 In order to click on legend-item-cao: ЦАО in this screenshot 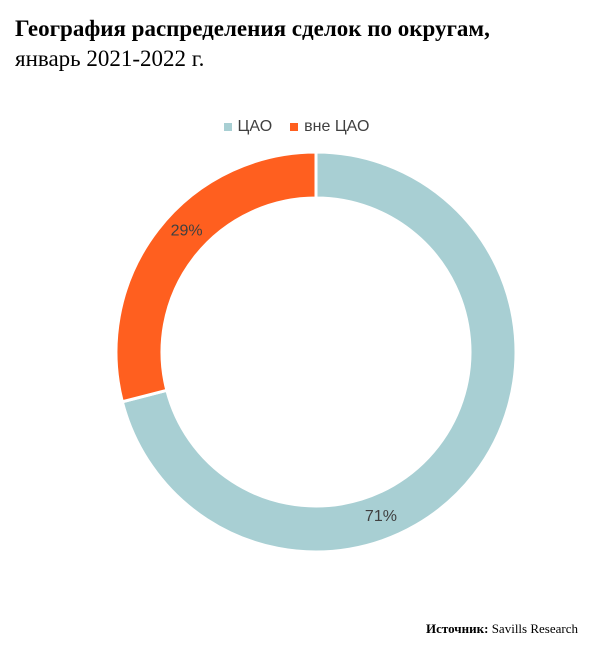, I will do `click(248, 127)`.